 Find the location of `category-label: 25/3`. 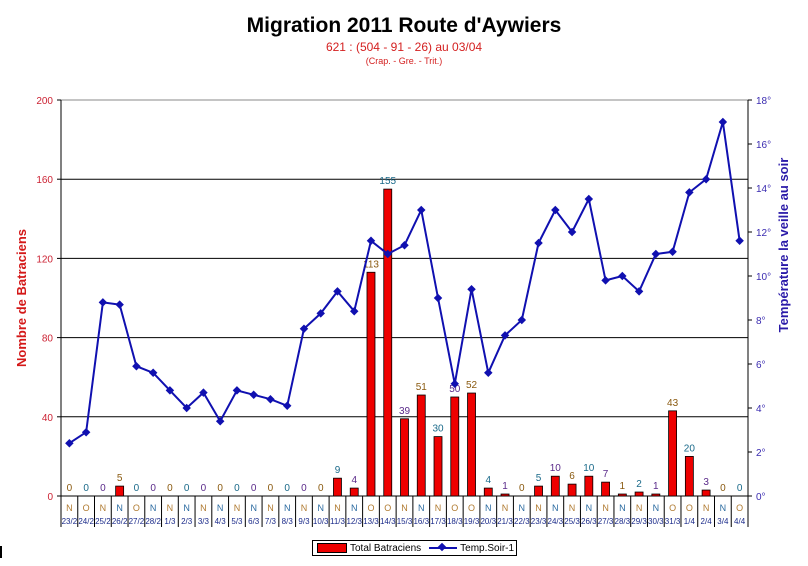

category-label: 25/3 is located at coordinates (572, 521).